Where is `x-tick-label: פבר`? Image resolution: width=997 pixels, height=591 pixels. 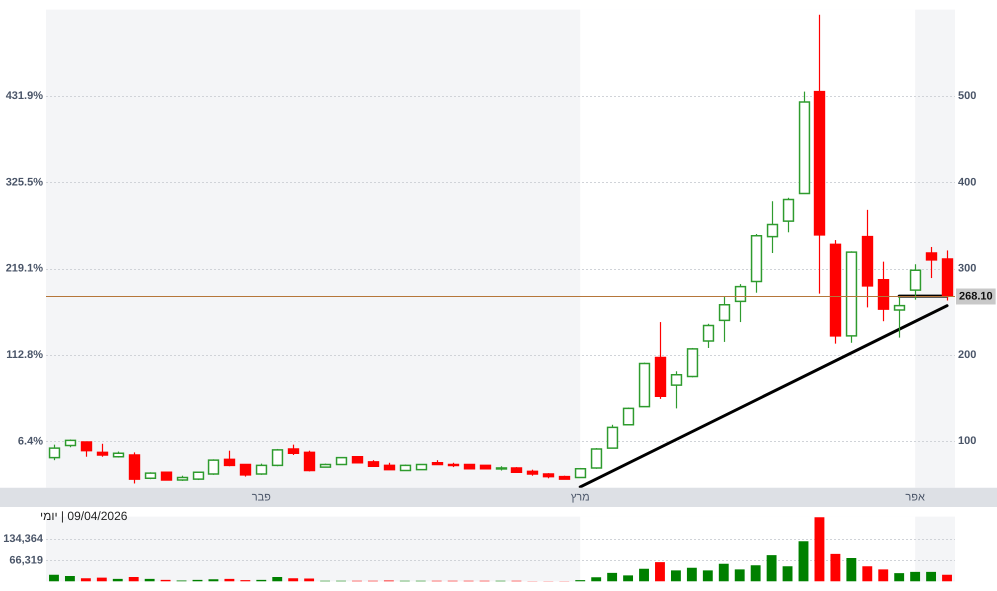
x-tick-label: פבר is located at coordinates (262, 497).